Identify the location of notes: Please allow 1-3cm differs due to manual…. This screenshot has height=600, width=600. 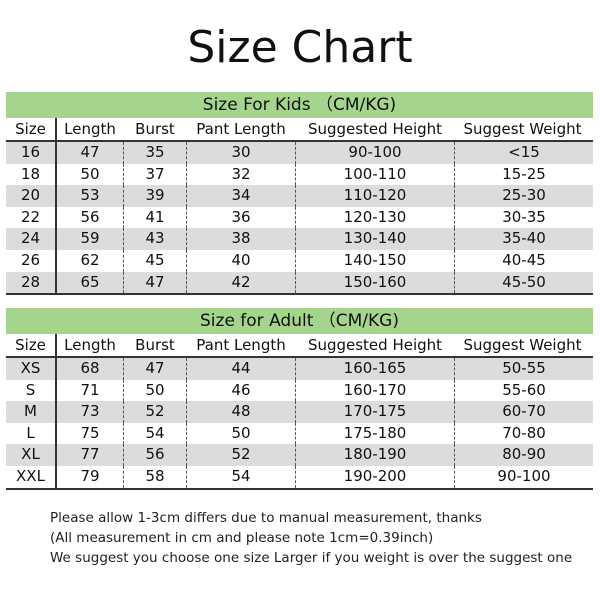
(311, 538).